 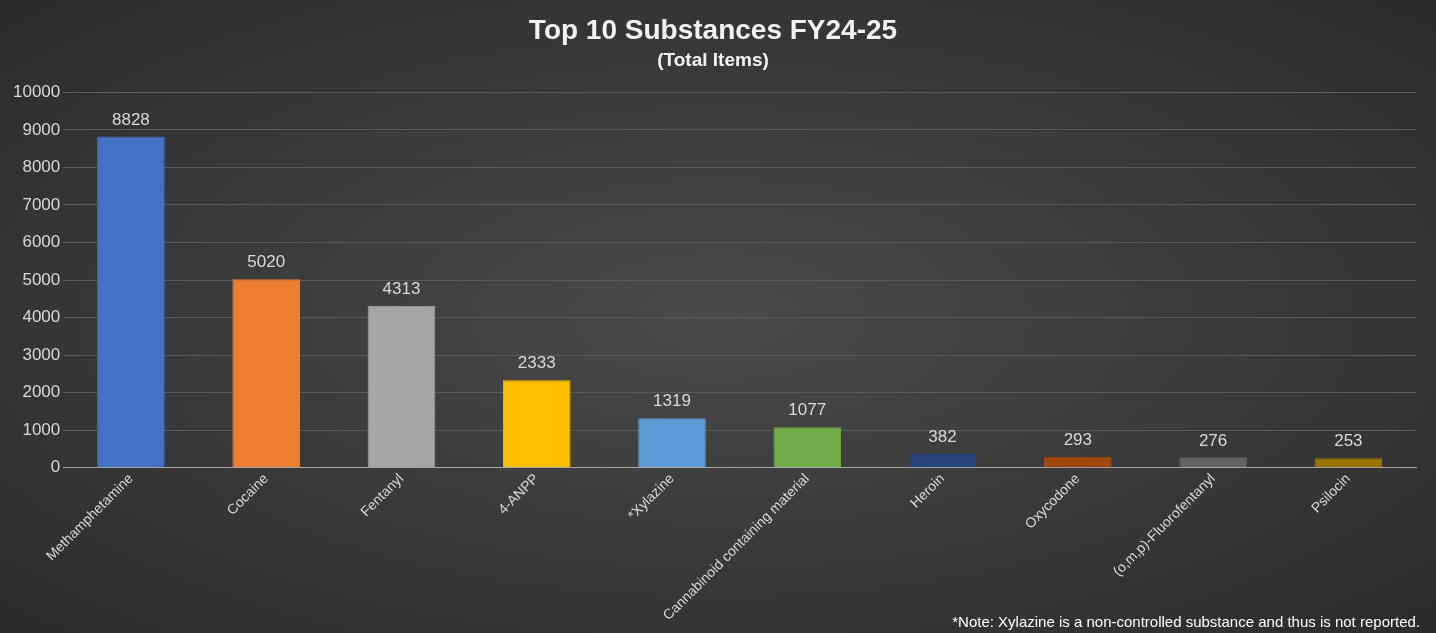 I want to click on data-label: 293, so click(x=1078, y=439).